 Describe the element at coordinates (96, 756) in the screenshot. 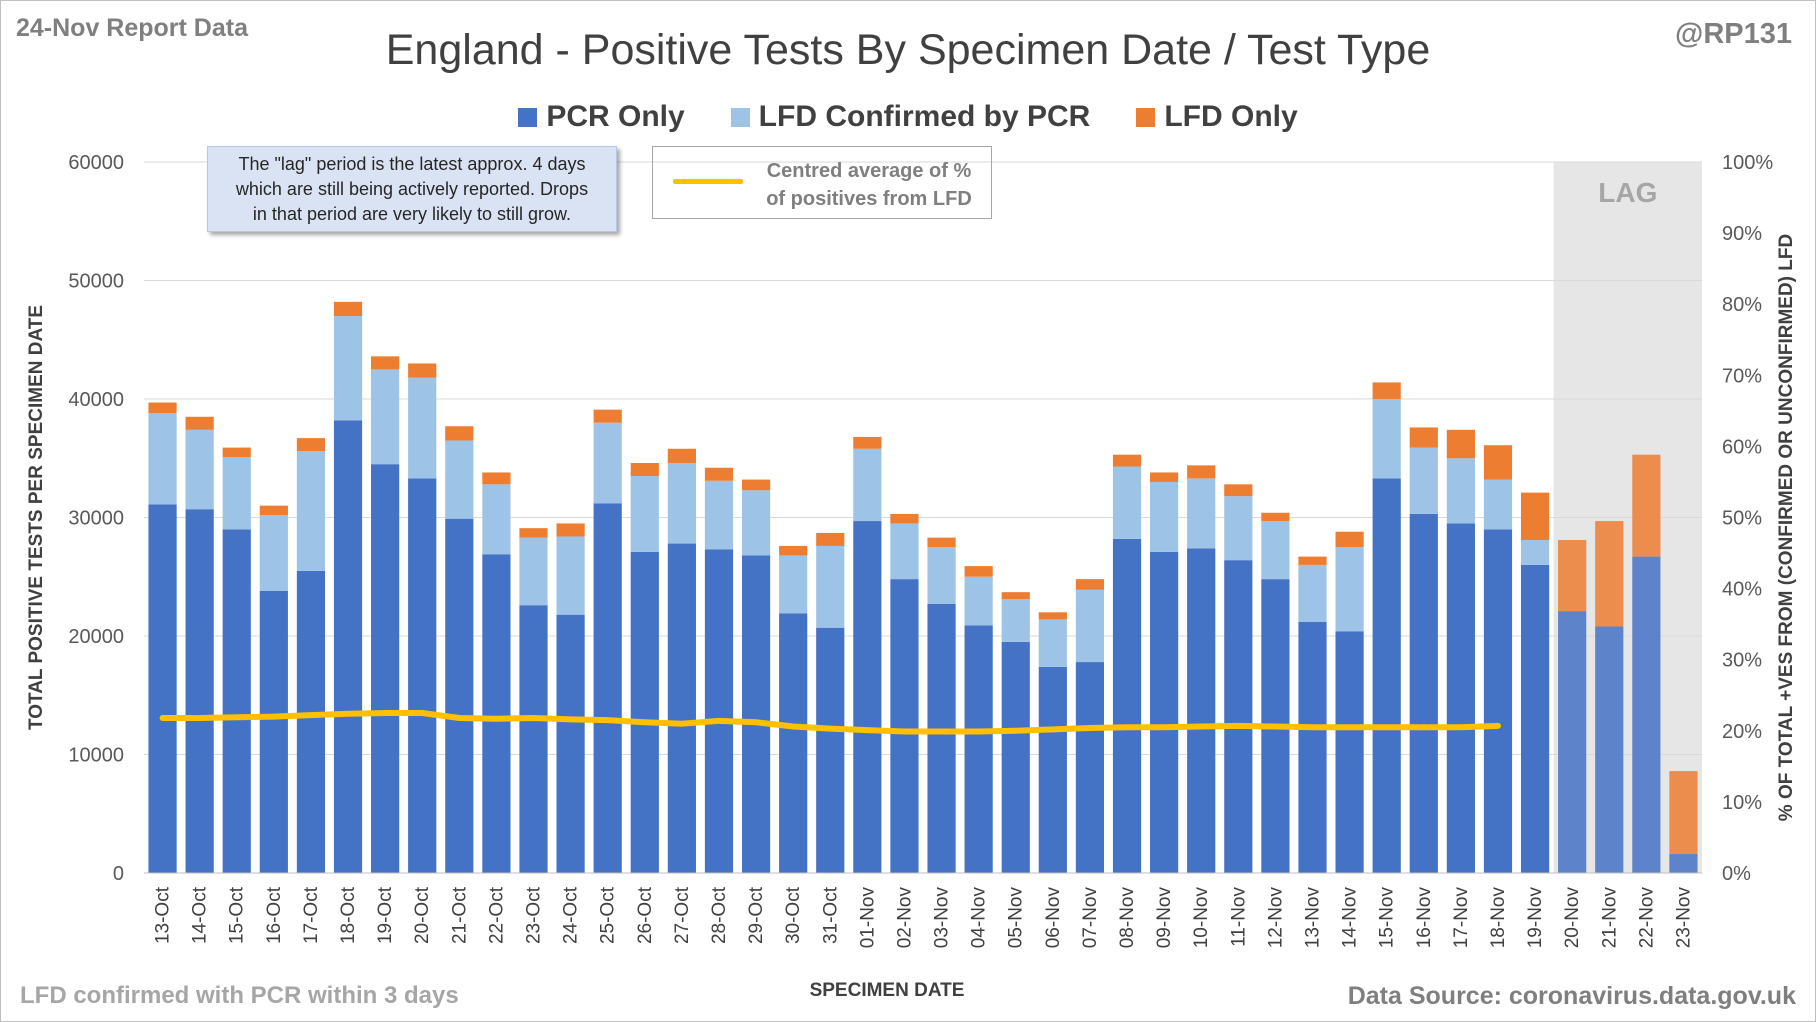

I see `y-axis-tick-label: 10000` at that location.